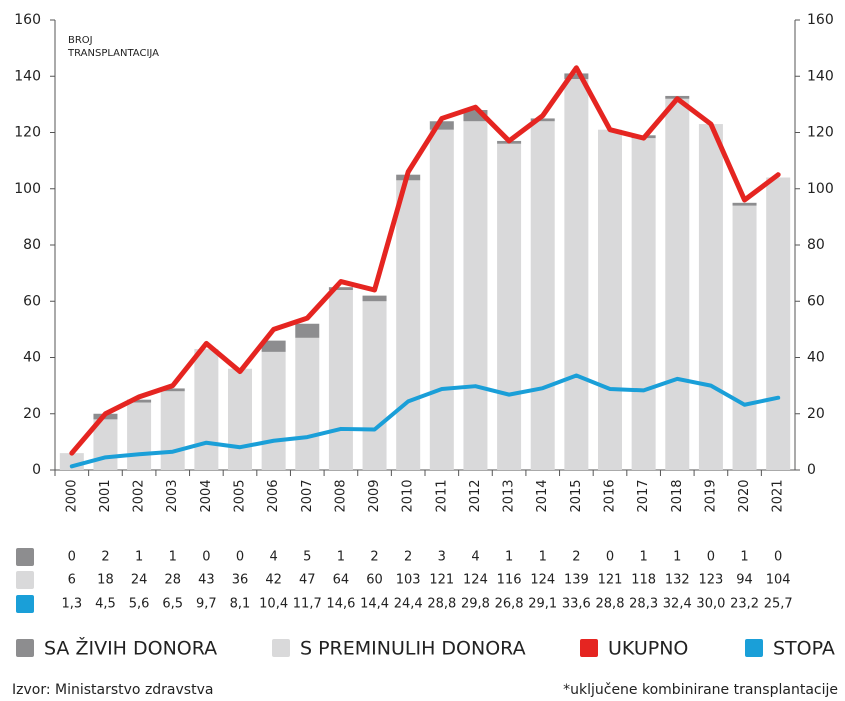  What do you see at coordinates (139, 580) in the screenshot?
I see `table-value: 24` at bounding box center [139, 580].